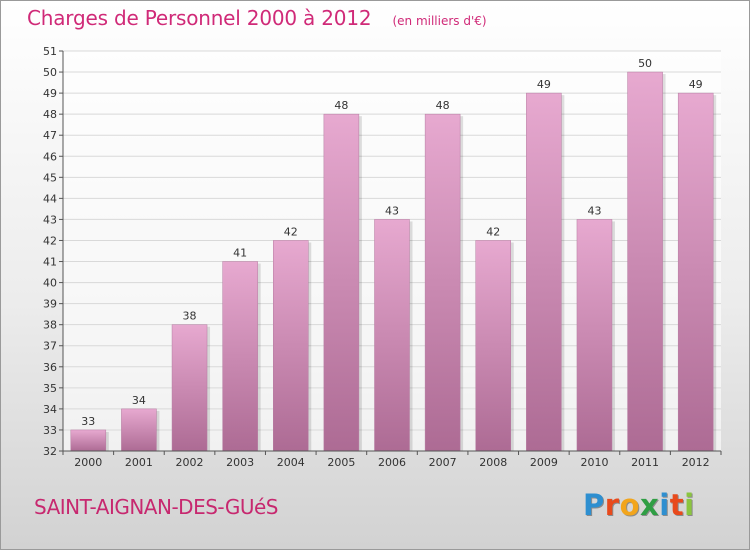 This screenshot has height=550, width=750. What do you see at coordinates (50, 430) in the screenshot?
I see `y-tick-label: 33` at bounding box center [50, 430].